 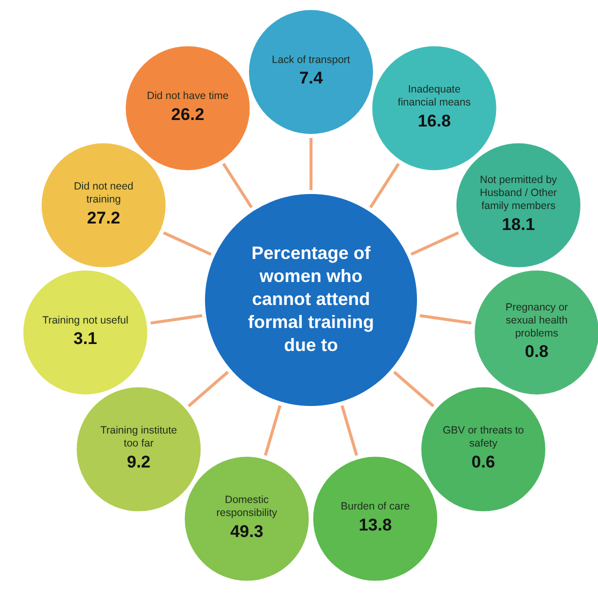 What do you see at coordinates (311, 78) in the screenshot?
I see `data-label: 7.4` at bounding box center [311, 78].